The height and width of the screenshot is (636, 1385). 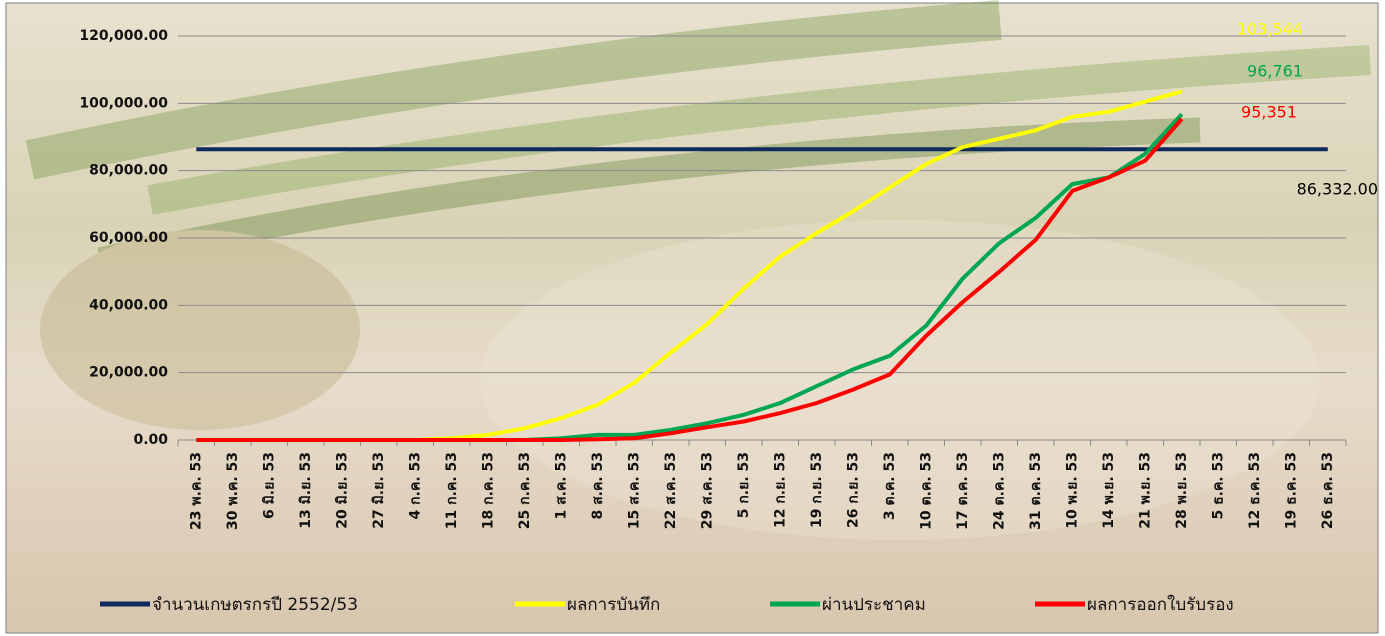 I want to click on data-label: 96,761, so click(x=1275, y=71).